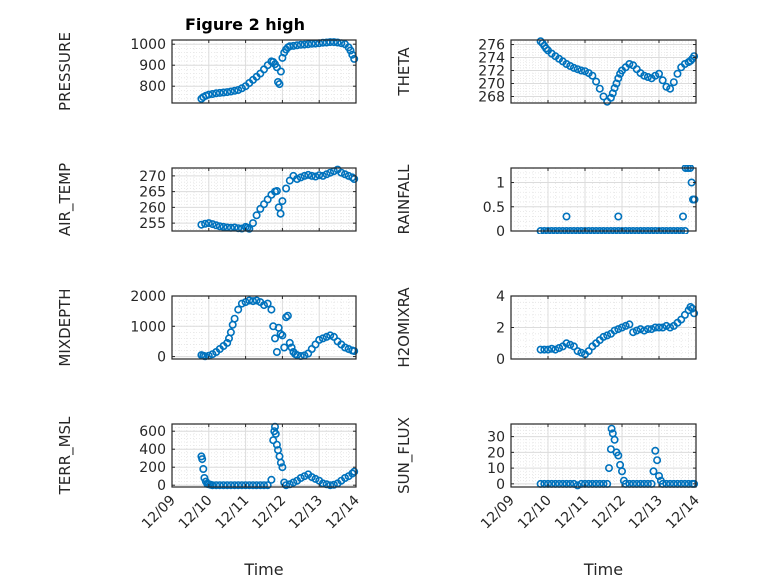  What do you see at coordinates (496, 453) in the screenshot?
I see `y-tick-label: 20` at bounding box center [496, 453].